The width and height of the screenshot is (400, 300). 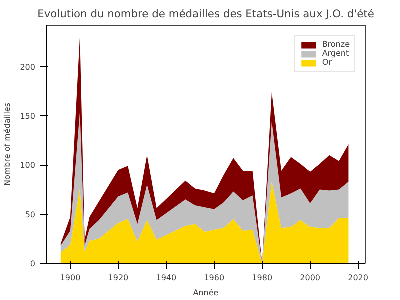 I want to click on y-tick-label: 200, so click(x=28, y=67).